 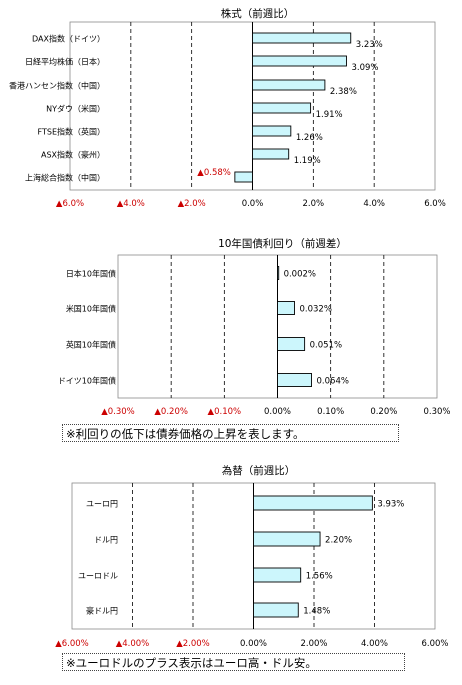 What do you see at coordinates (282, 243) in the screenshot?
I see `bond-chart-title: 10年国債利回り（前週差）` at bounding box center [282, 243].